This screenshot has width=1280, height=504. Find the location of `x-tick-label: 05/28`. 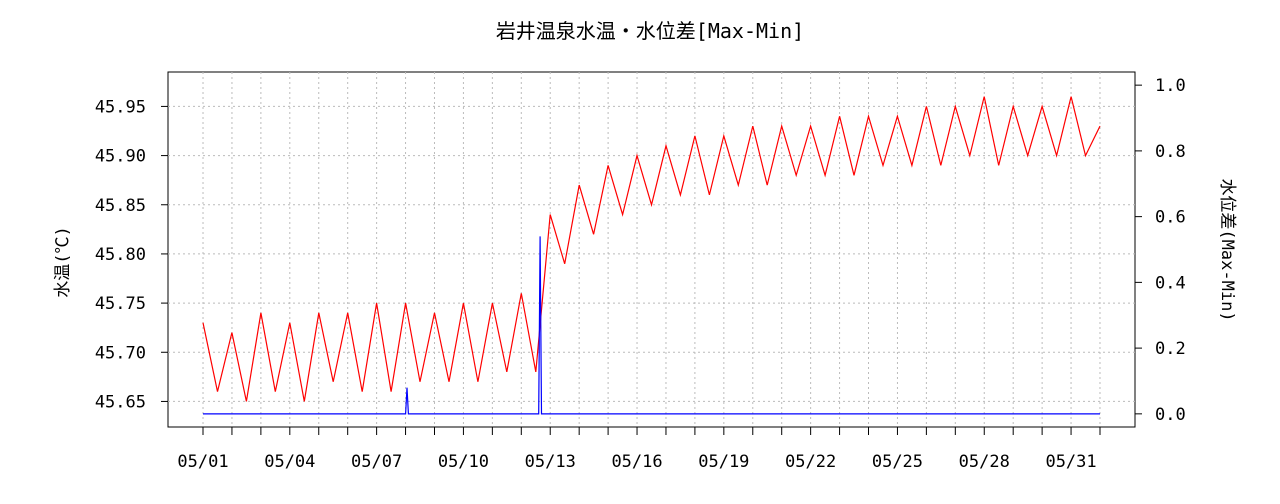

x-tick-label: 05/28 is located at coordinates (984, 462).